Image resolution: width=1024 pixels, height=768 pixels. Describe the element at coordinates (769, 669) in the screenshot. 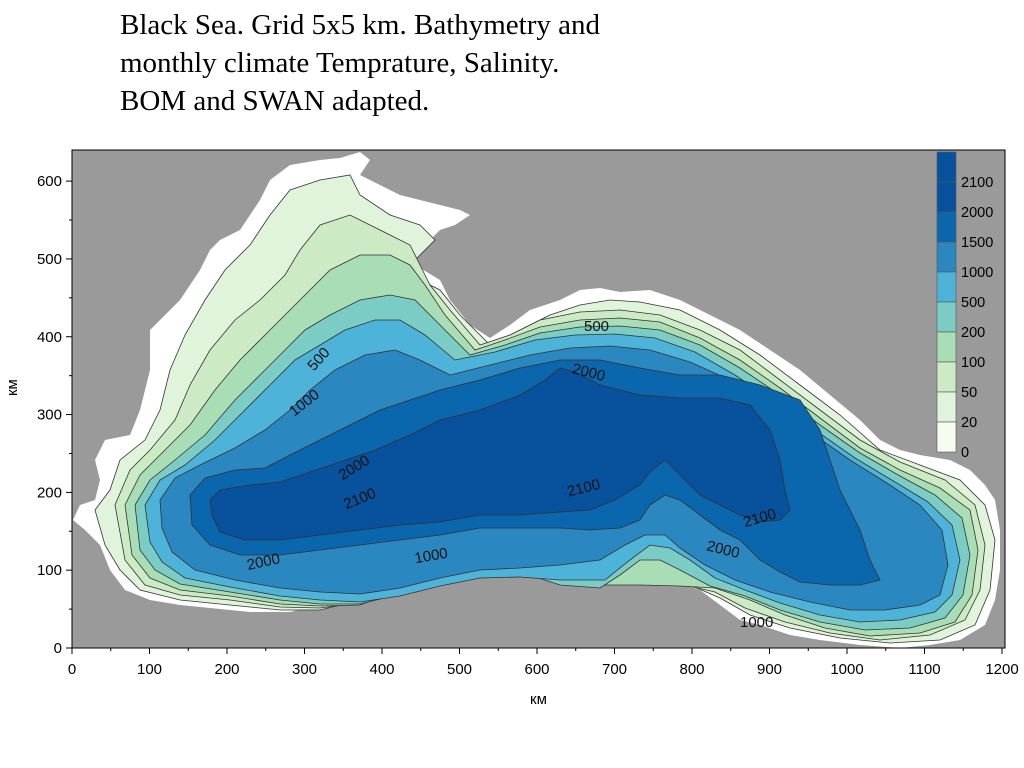

I see `x-tick-label: 900` at that location.